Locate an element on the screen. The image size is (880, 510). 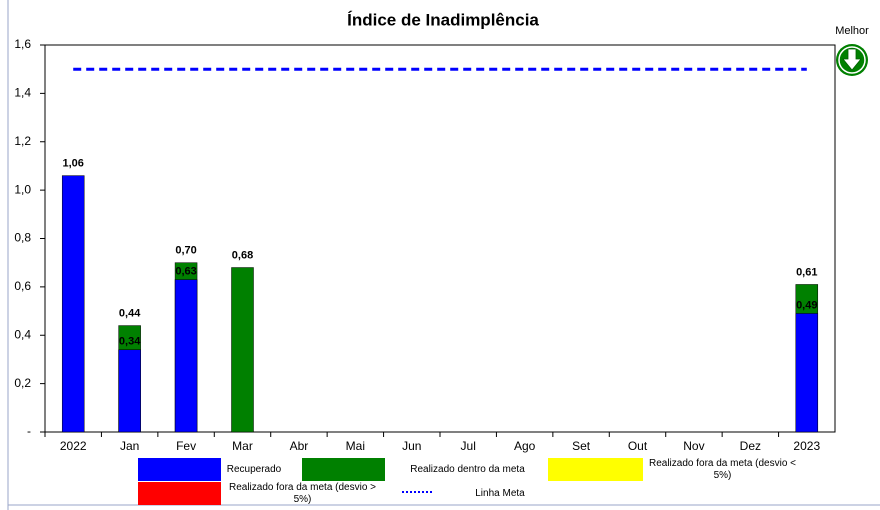
x-tick-label: Set is located at coordinates (581, 446).